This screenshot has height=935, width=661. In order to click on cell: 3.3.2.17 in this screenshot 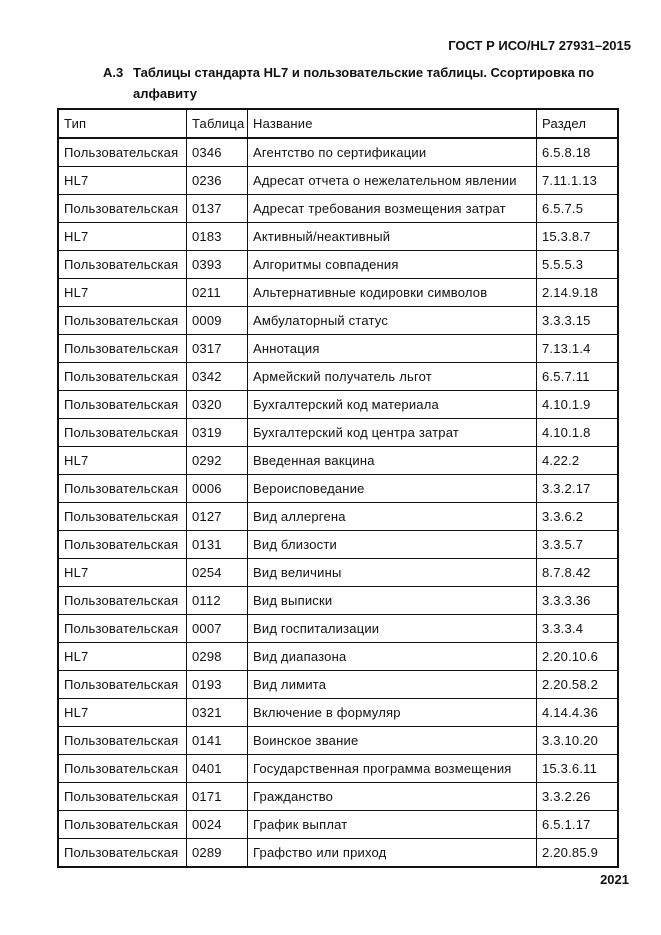, I will do `click(577, 488)`.